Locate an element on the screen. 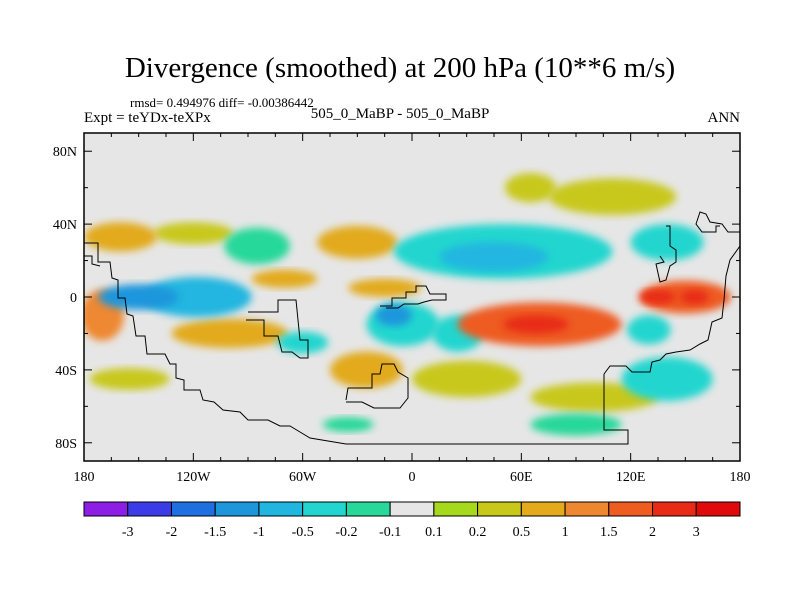 The width and height of the screenshot is (800, 600). stats-line: rmsd= 0.494976 diff= -0.00386442 is located at coordinates (222, 102).